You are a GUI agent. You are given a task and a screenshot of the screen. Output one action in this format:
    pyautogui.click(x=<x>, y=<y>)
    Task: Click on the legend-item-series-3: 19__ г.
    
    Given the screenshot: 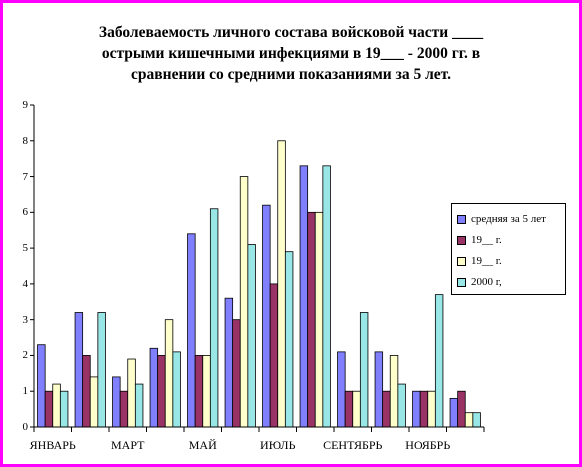 What is the action you would take?
    pyautogui.click(x=479, y=261)
    